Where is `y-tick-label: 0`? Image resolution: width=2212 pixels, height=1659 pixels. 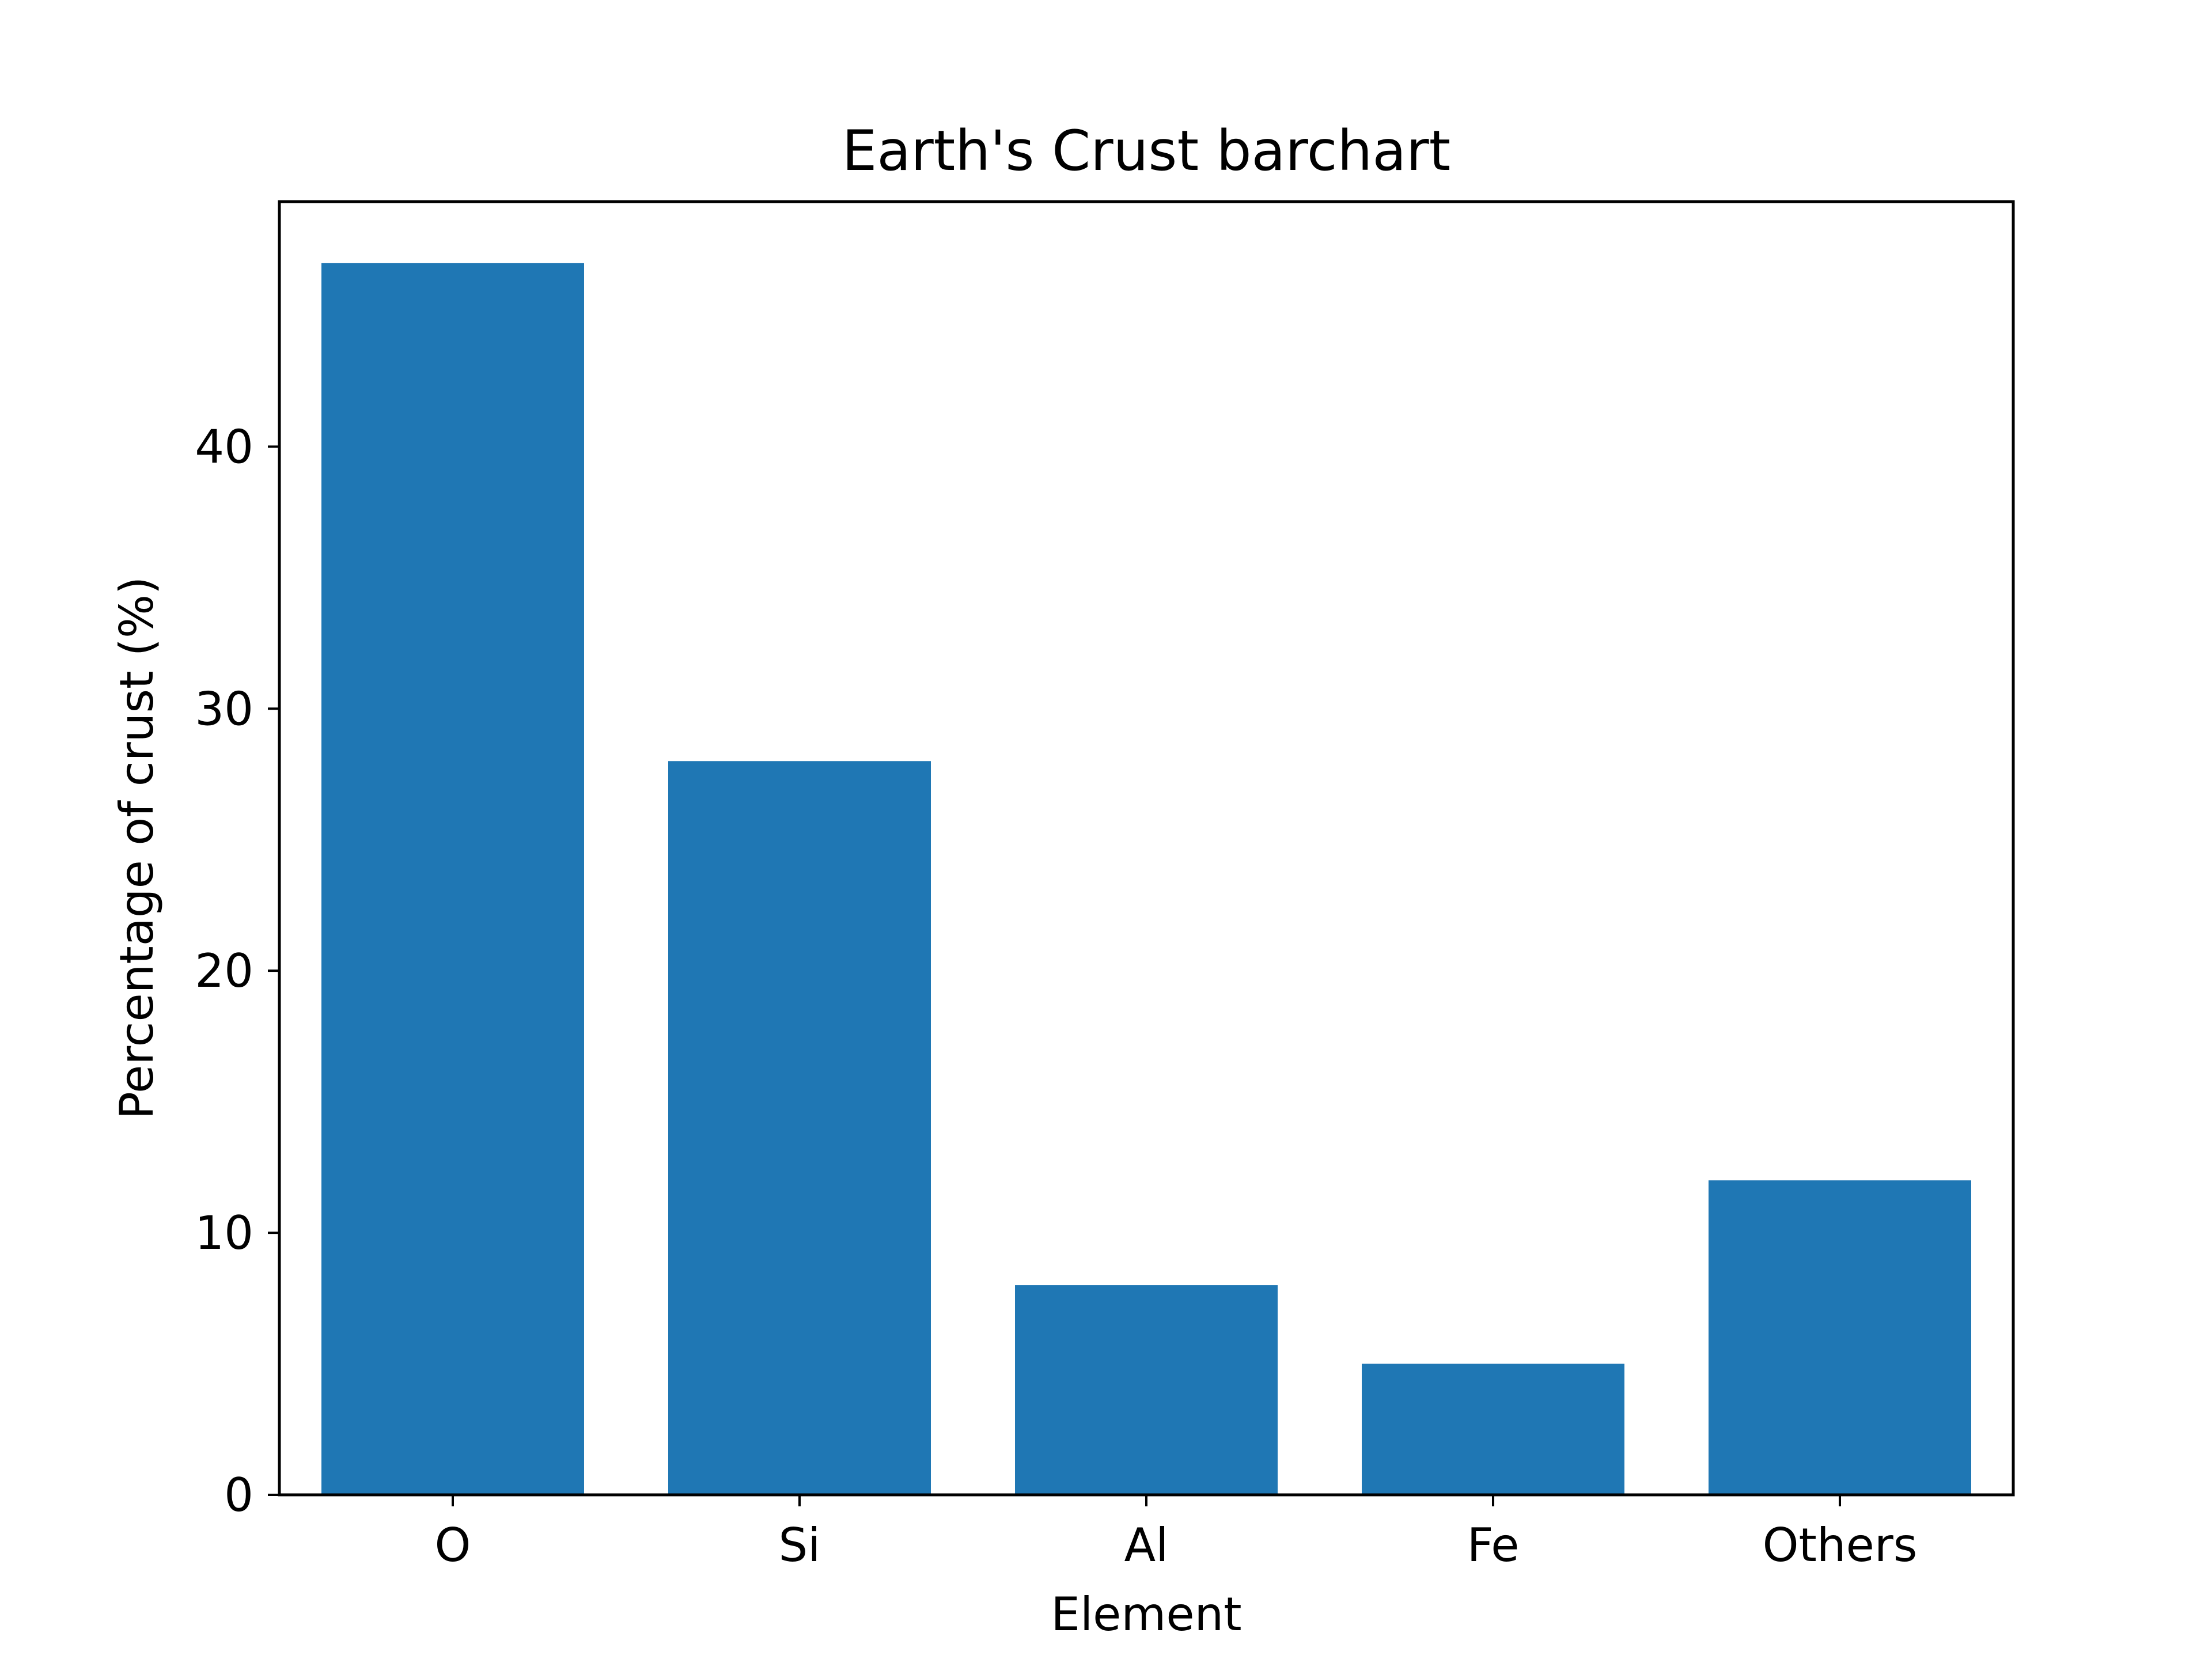
y-tick-label: 0 is located at coordinates (238, 1495).